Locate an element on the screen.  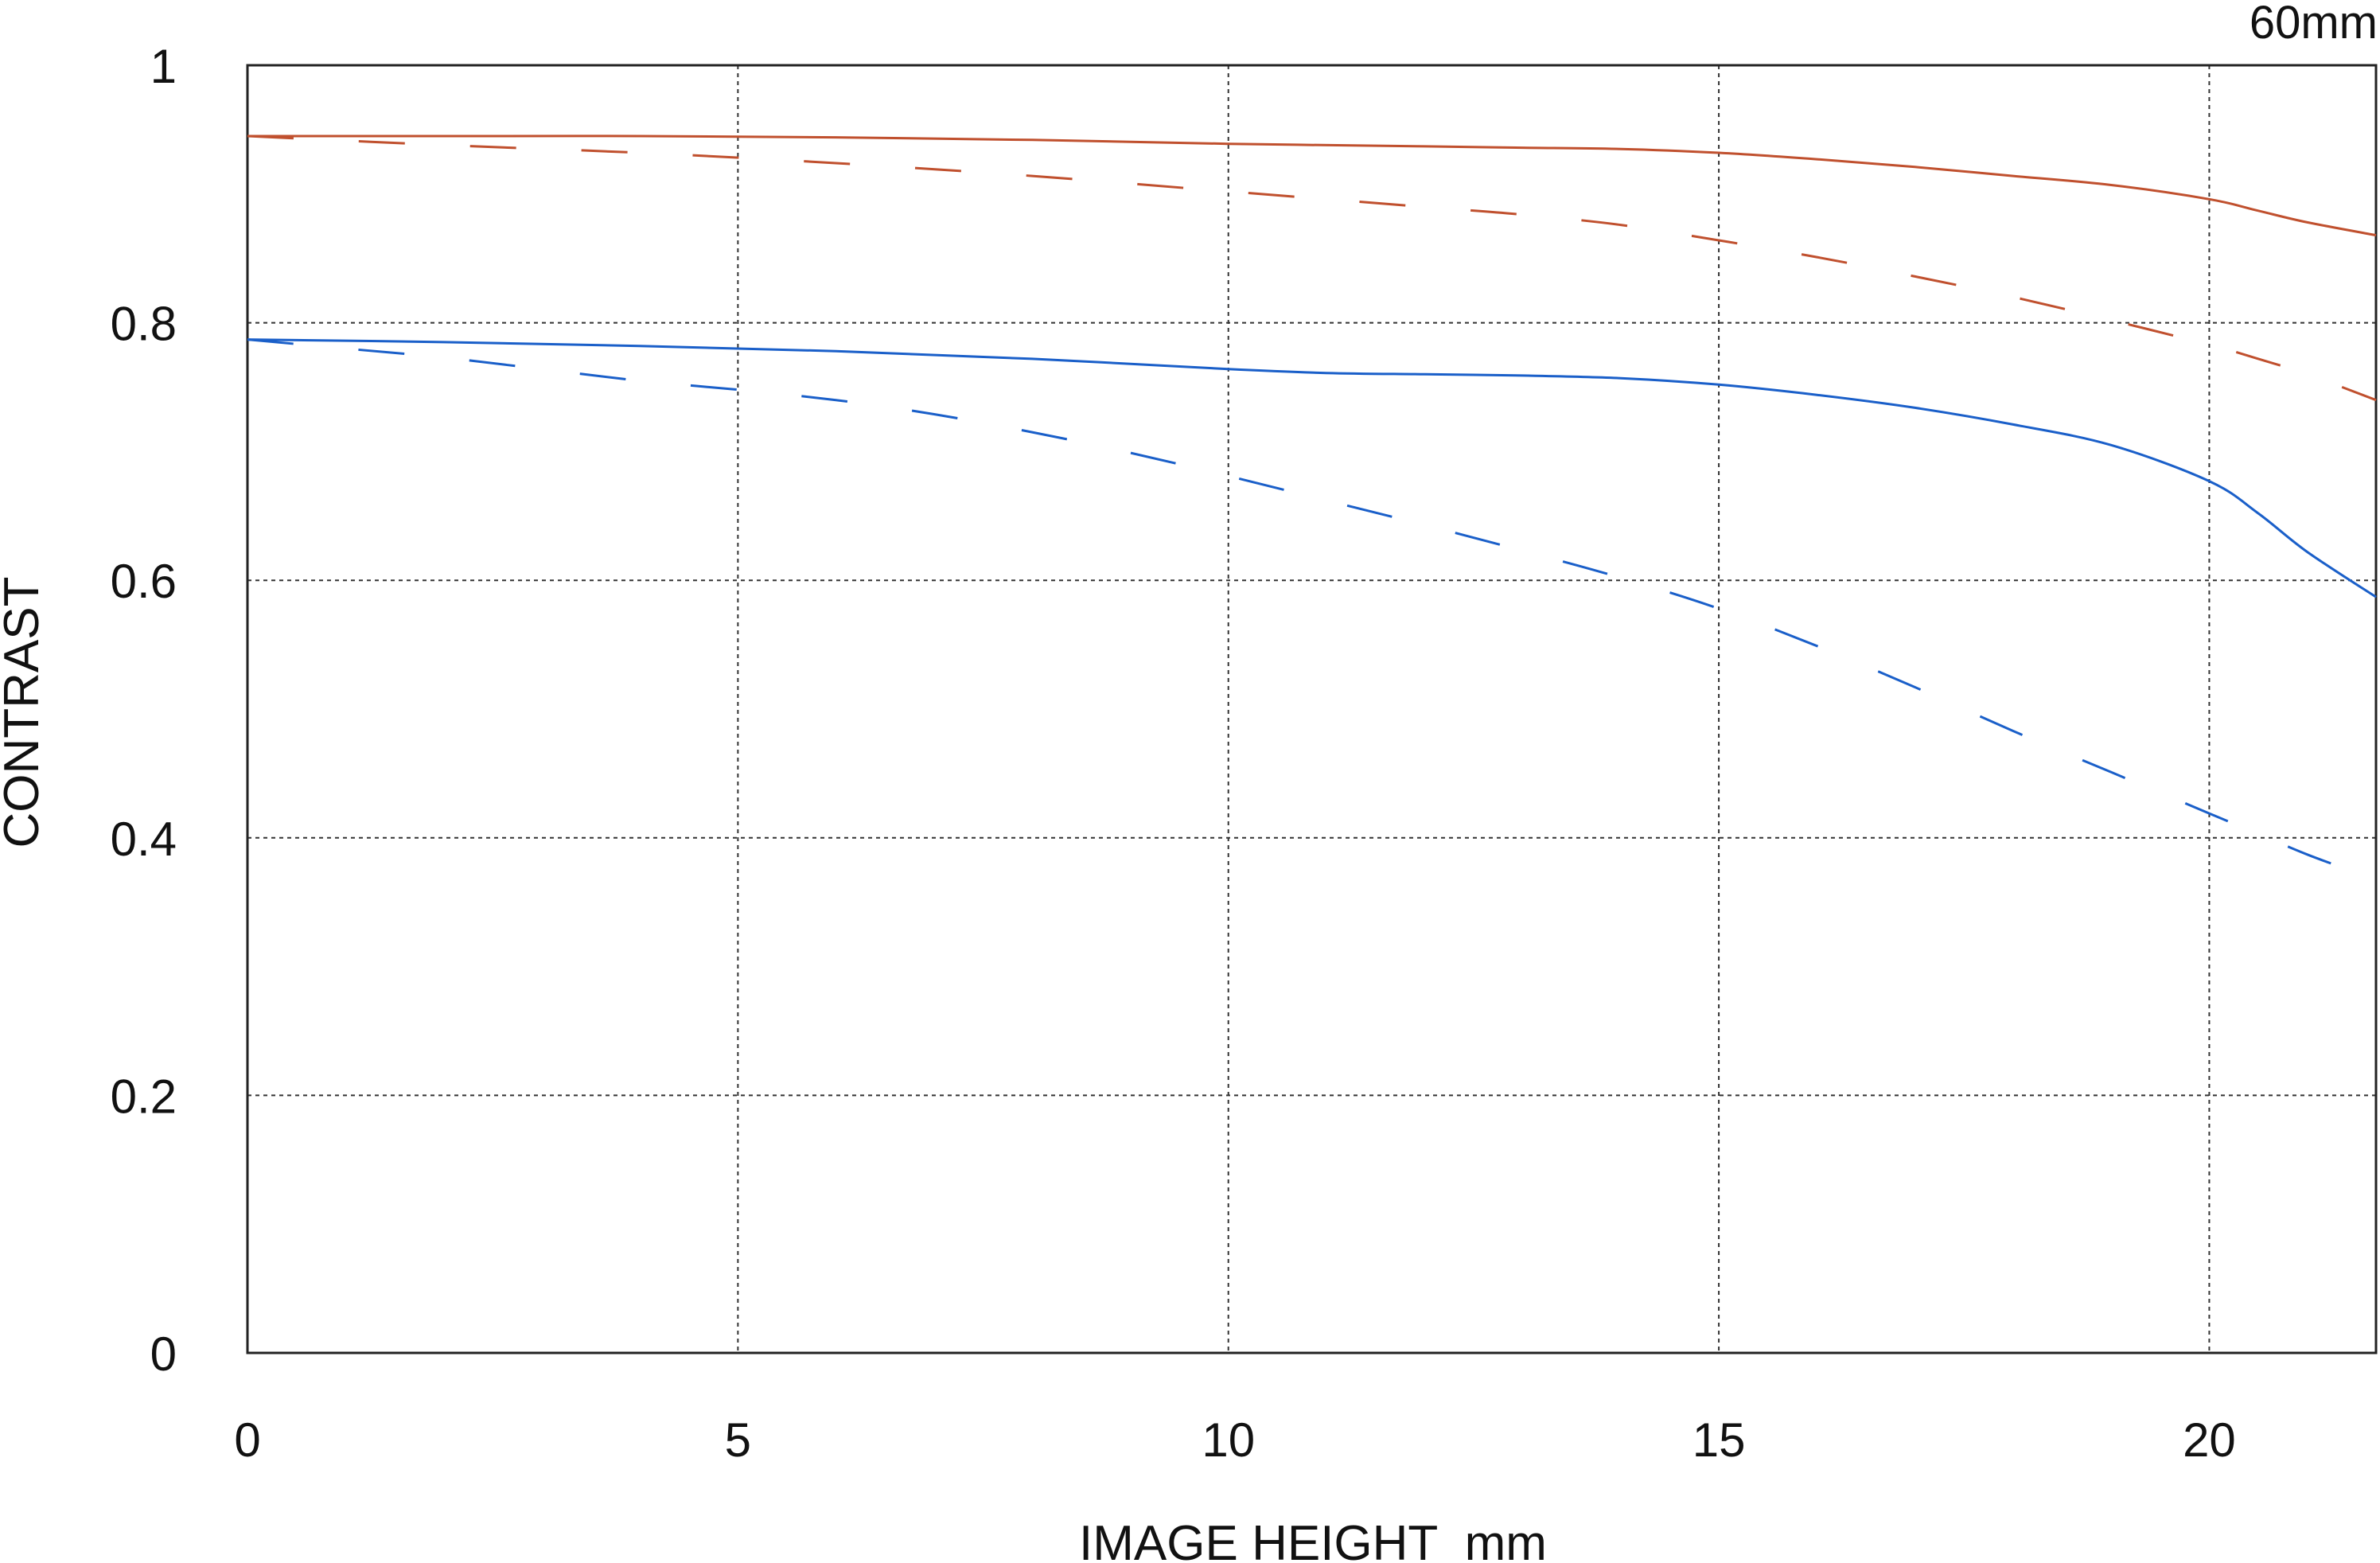
y-tick-label: 0.8 is located at coordinates (144, 324).